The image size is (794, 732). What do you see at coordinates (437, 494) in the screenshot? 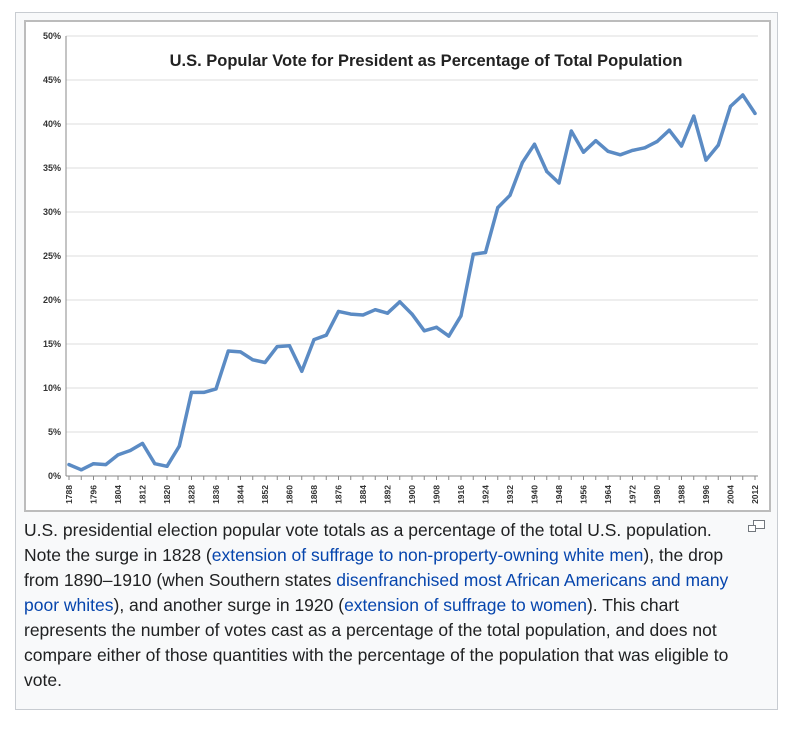
I see `x-tick-label: 1908` at bounding box center [437, 494].